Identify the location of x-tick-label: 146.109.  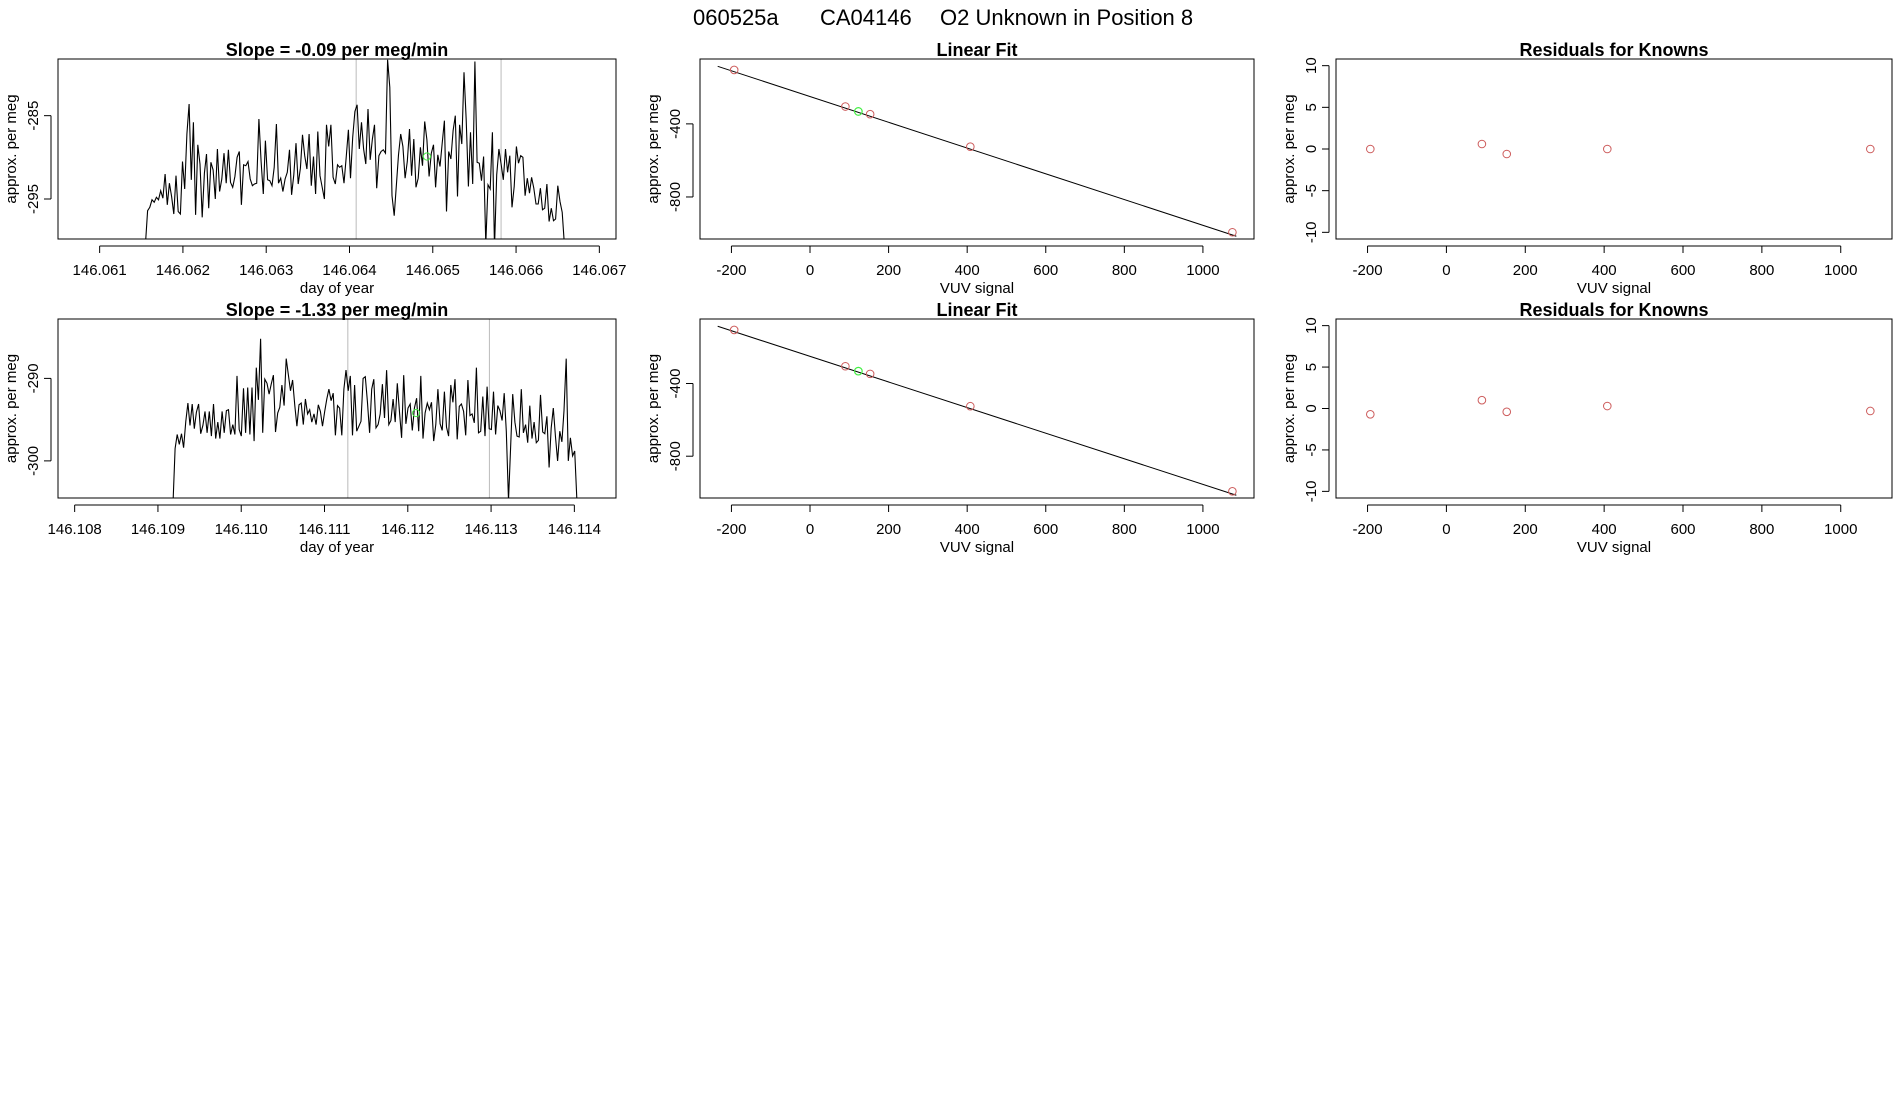
(158, 529).